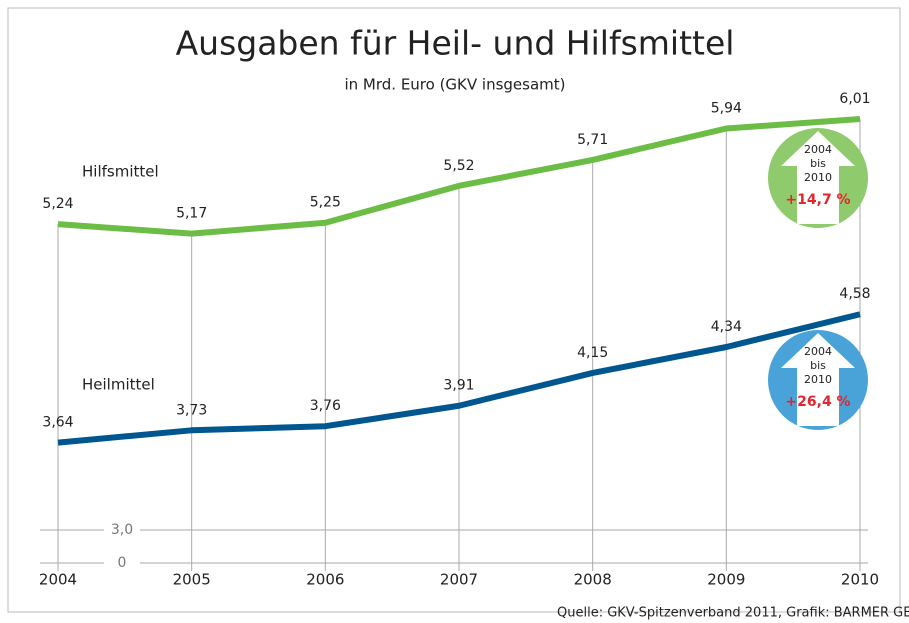  I want to click on series-label: Hilfsmittel, so click(120, 172).